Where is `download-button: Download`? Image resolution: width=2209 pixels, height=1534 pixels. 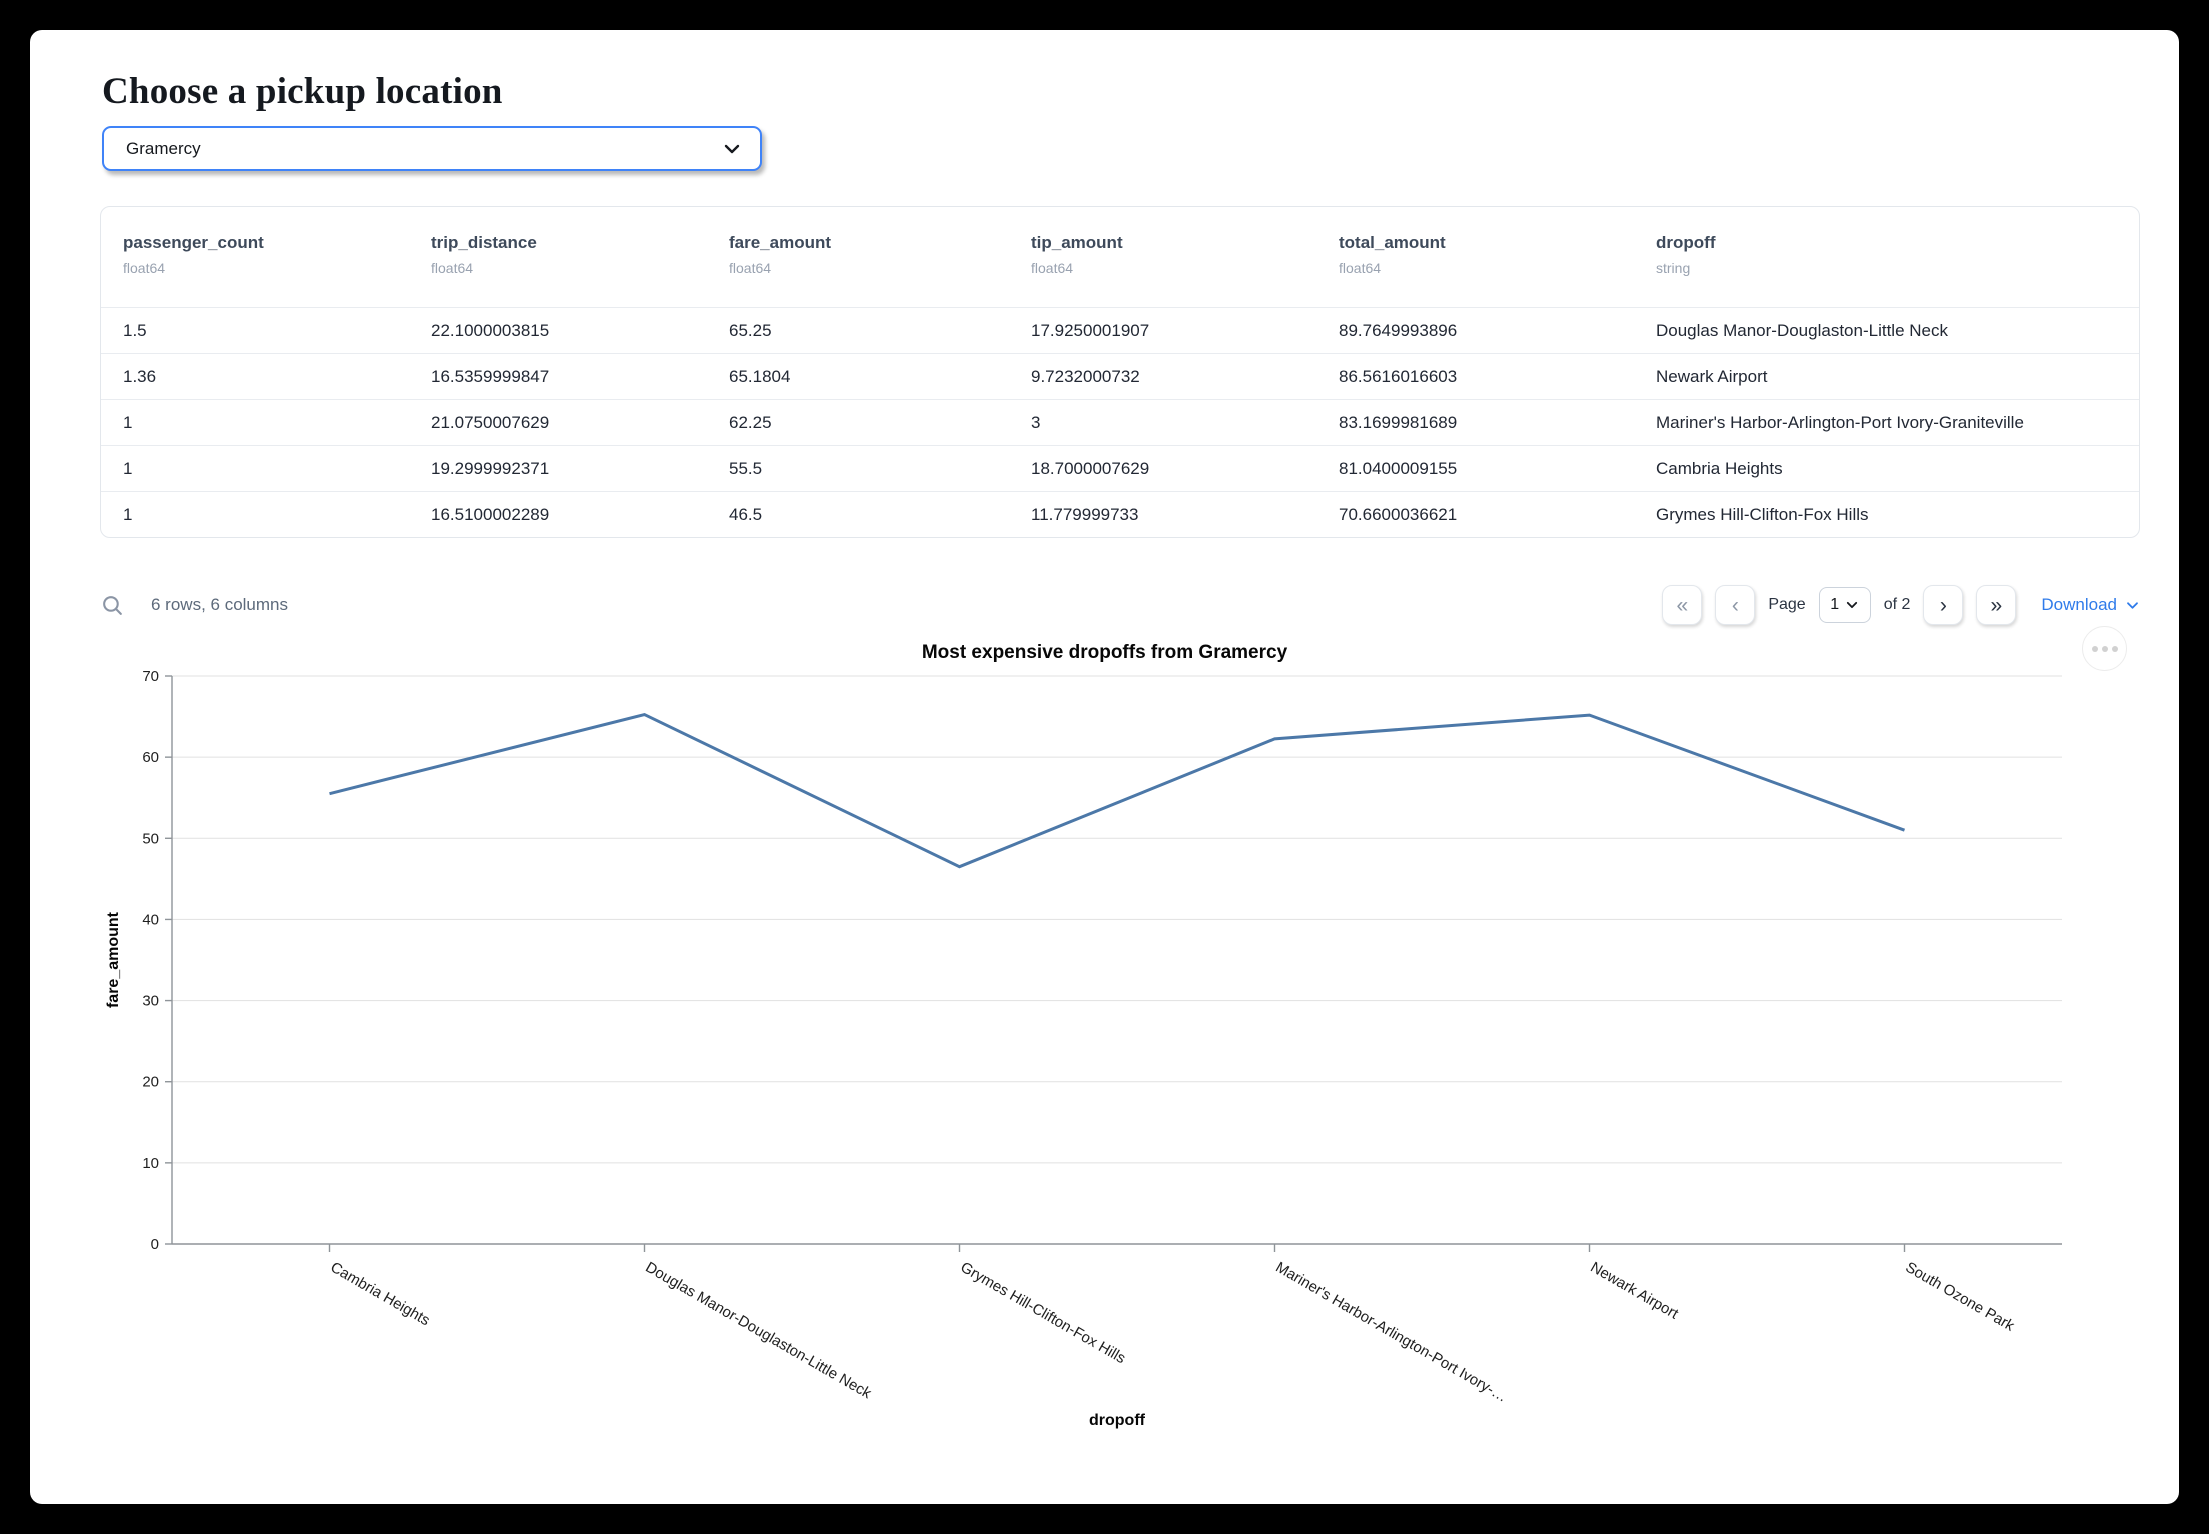 download-button: Download is located at coordinates (2090, 605).